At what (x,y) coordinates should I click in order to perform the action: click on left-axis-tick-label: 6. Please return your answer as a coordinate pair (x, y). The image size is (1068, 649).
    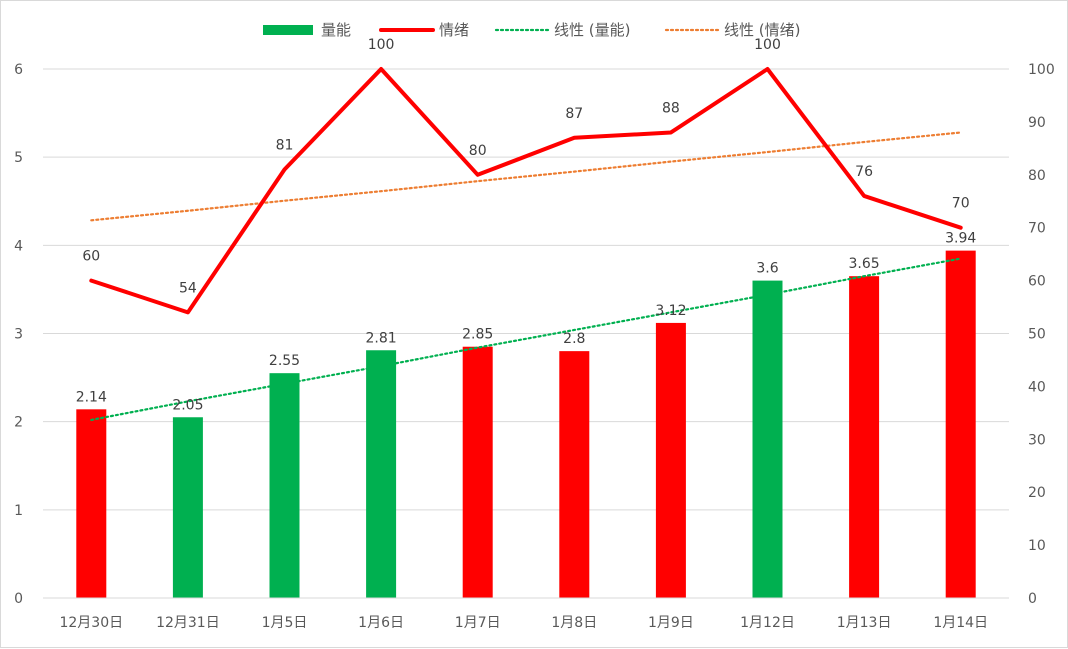
    Looking at the image, I should click on (18, 70).